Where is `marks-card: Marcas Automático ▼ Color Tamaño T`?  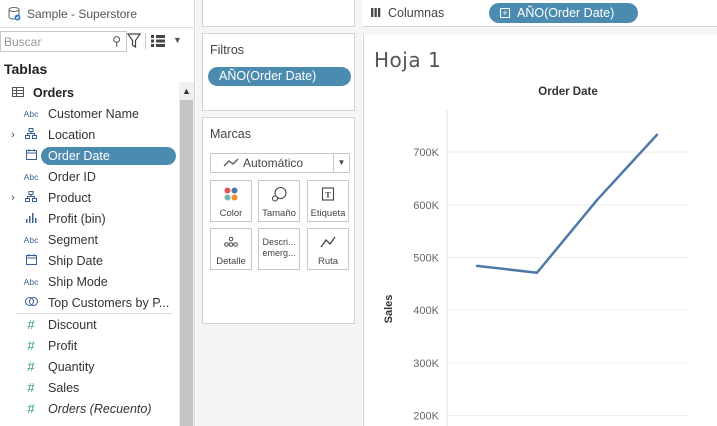
marks-card: Marcas Automático ▼ Color Tamaño T is located at coordinates (278, 220).